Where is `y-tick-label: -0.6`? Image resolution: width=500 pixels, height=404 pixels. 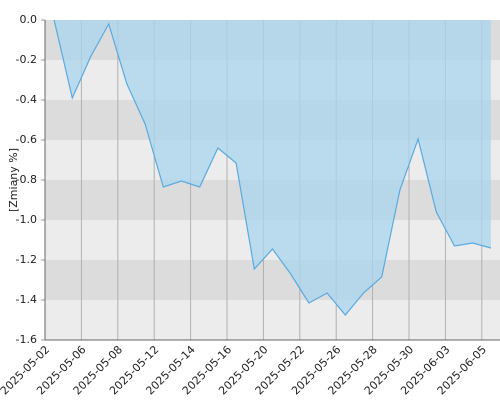
y-tick-label: -0.6 is located at coordinates (26, 139).